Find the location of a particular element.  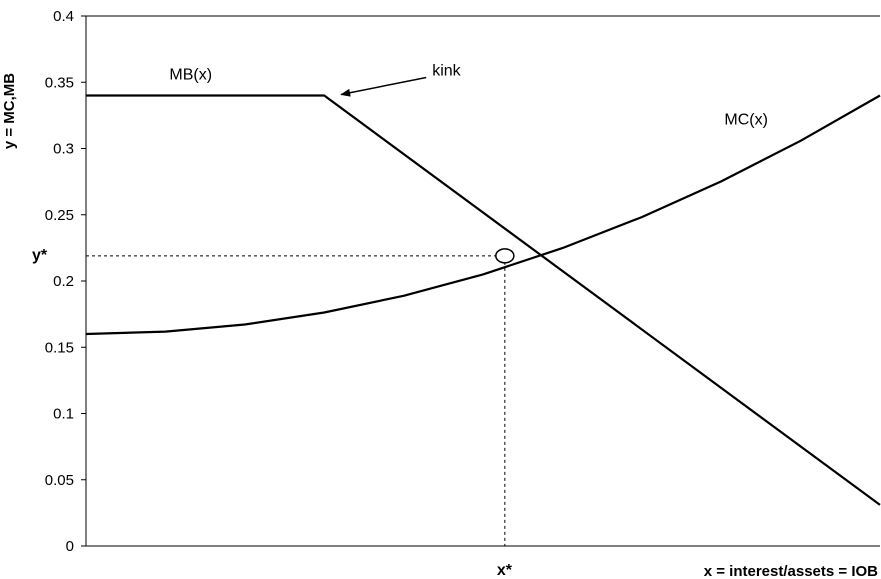

y-axis-title: y = MC,MB is located at coordinates (9, 111).